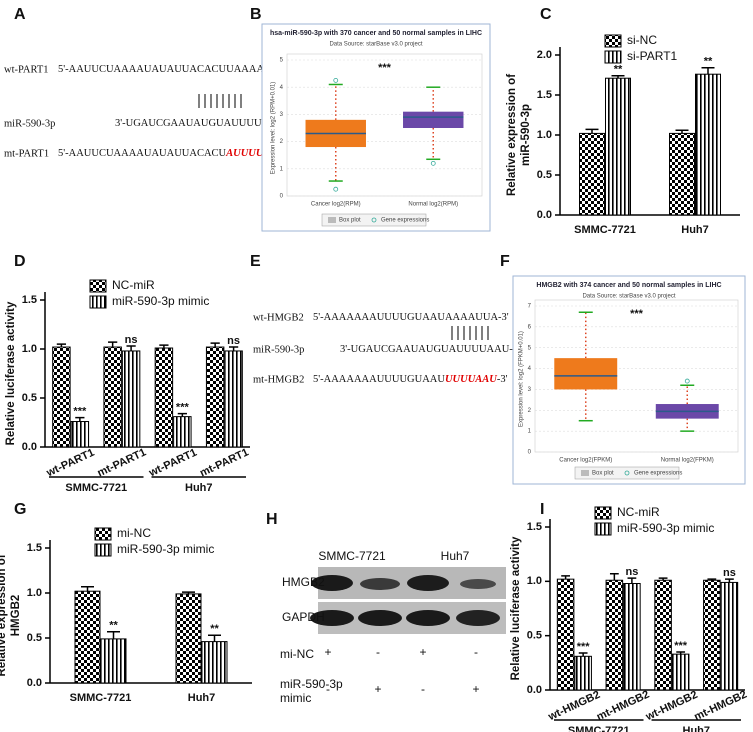 The height and width of the screenshot is (732, 753). What do you see at coordinates (628, 297) in the screenshot?
I see `chart-subtitle: Data Source: starBase v3.0 project` at bounding box center [628, 297].